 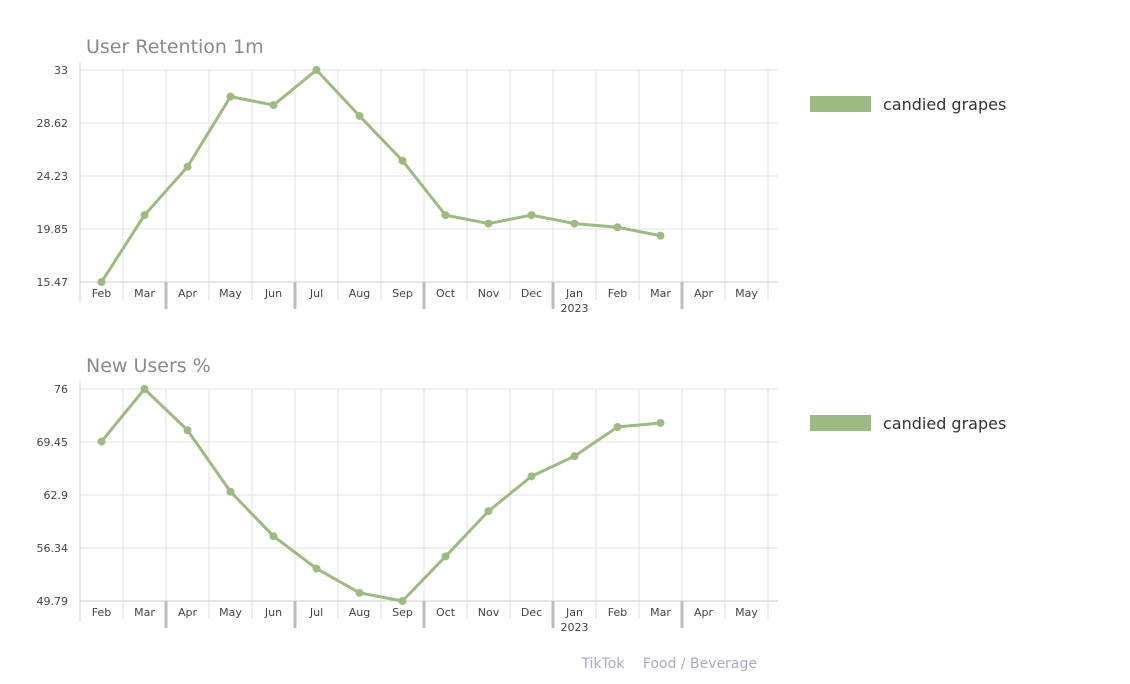 I want to click on y-tick-label: 15.47, so click(x=53, y=282).